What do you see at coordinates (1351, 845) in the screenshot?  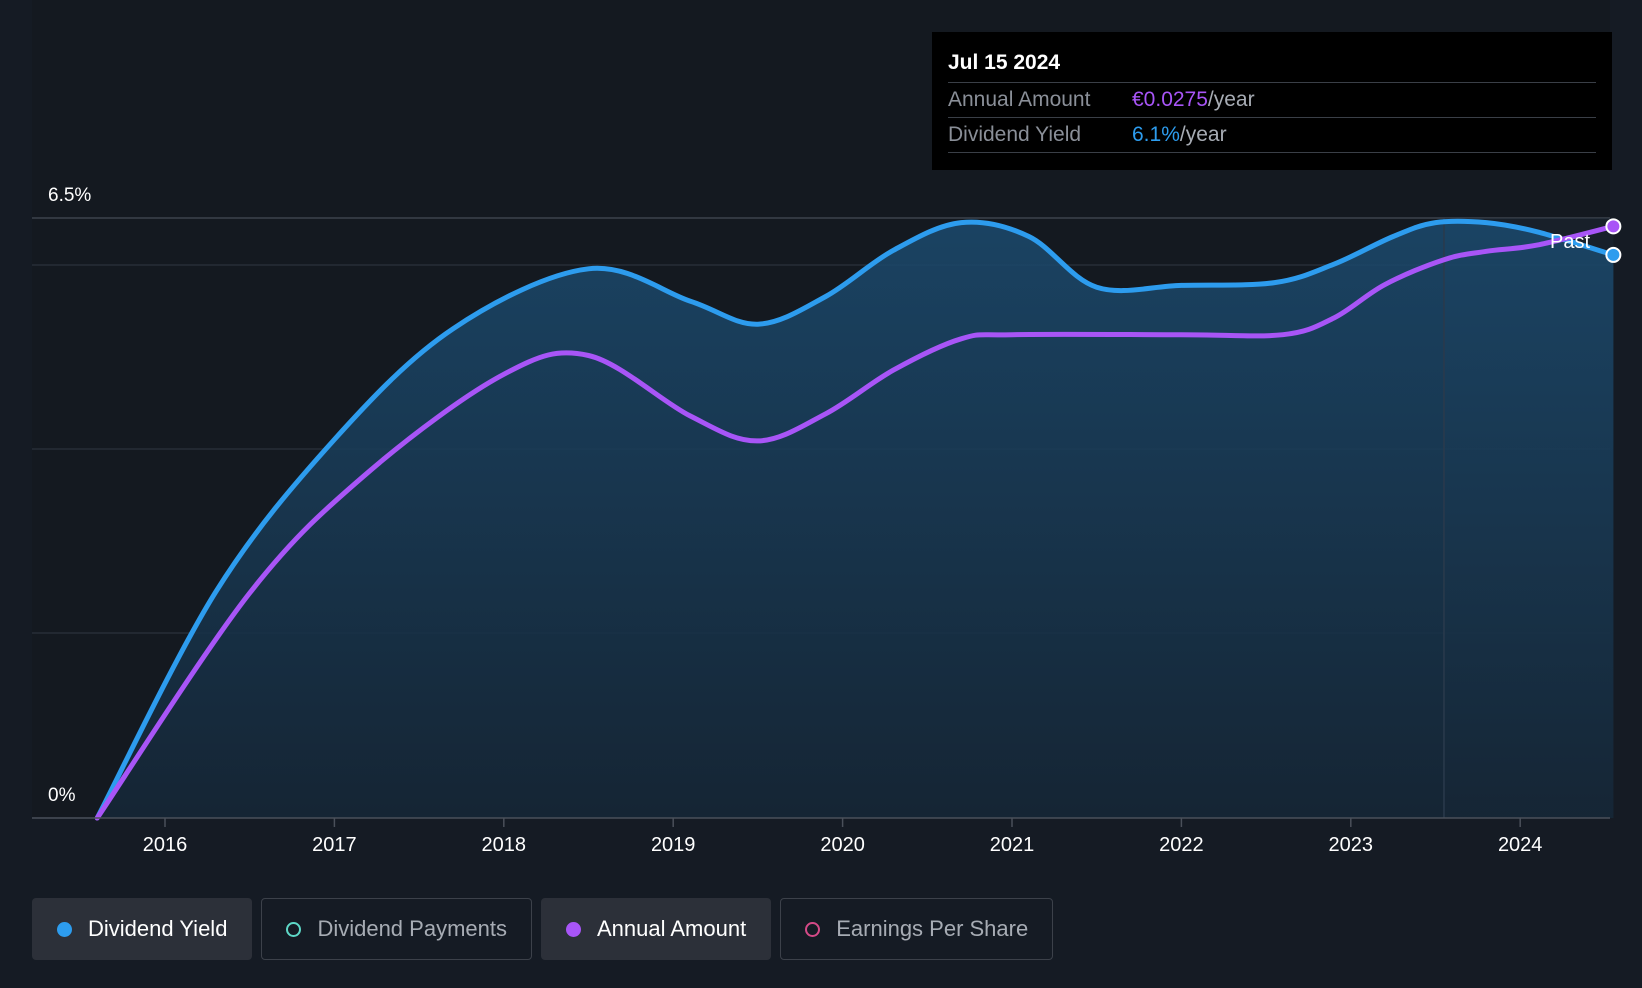 I see `x-tick-label: 2023` at bounding box center [1351, 845].